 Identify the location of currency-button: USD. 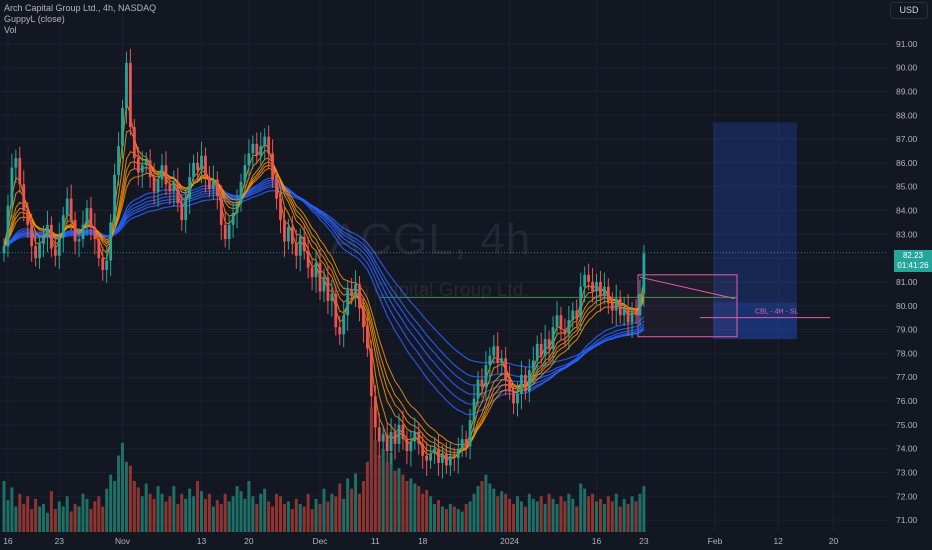
(909, 10).